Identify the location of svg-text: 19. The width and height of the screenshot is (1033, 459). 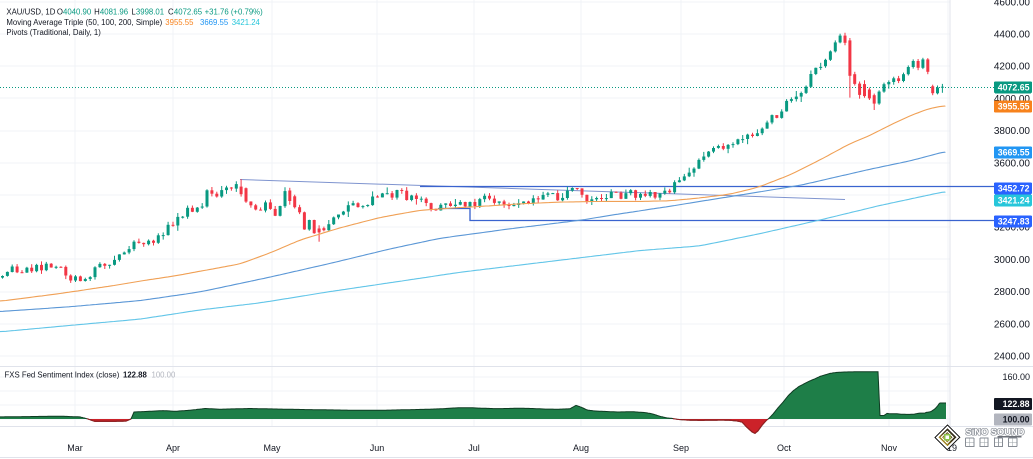
(952, 448).